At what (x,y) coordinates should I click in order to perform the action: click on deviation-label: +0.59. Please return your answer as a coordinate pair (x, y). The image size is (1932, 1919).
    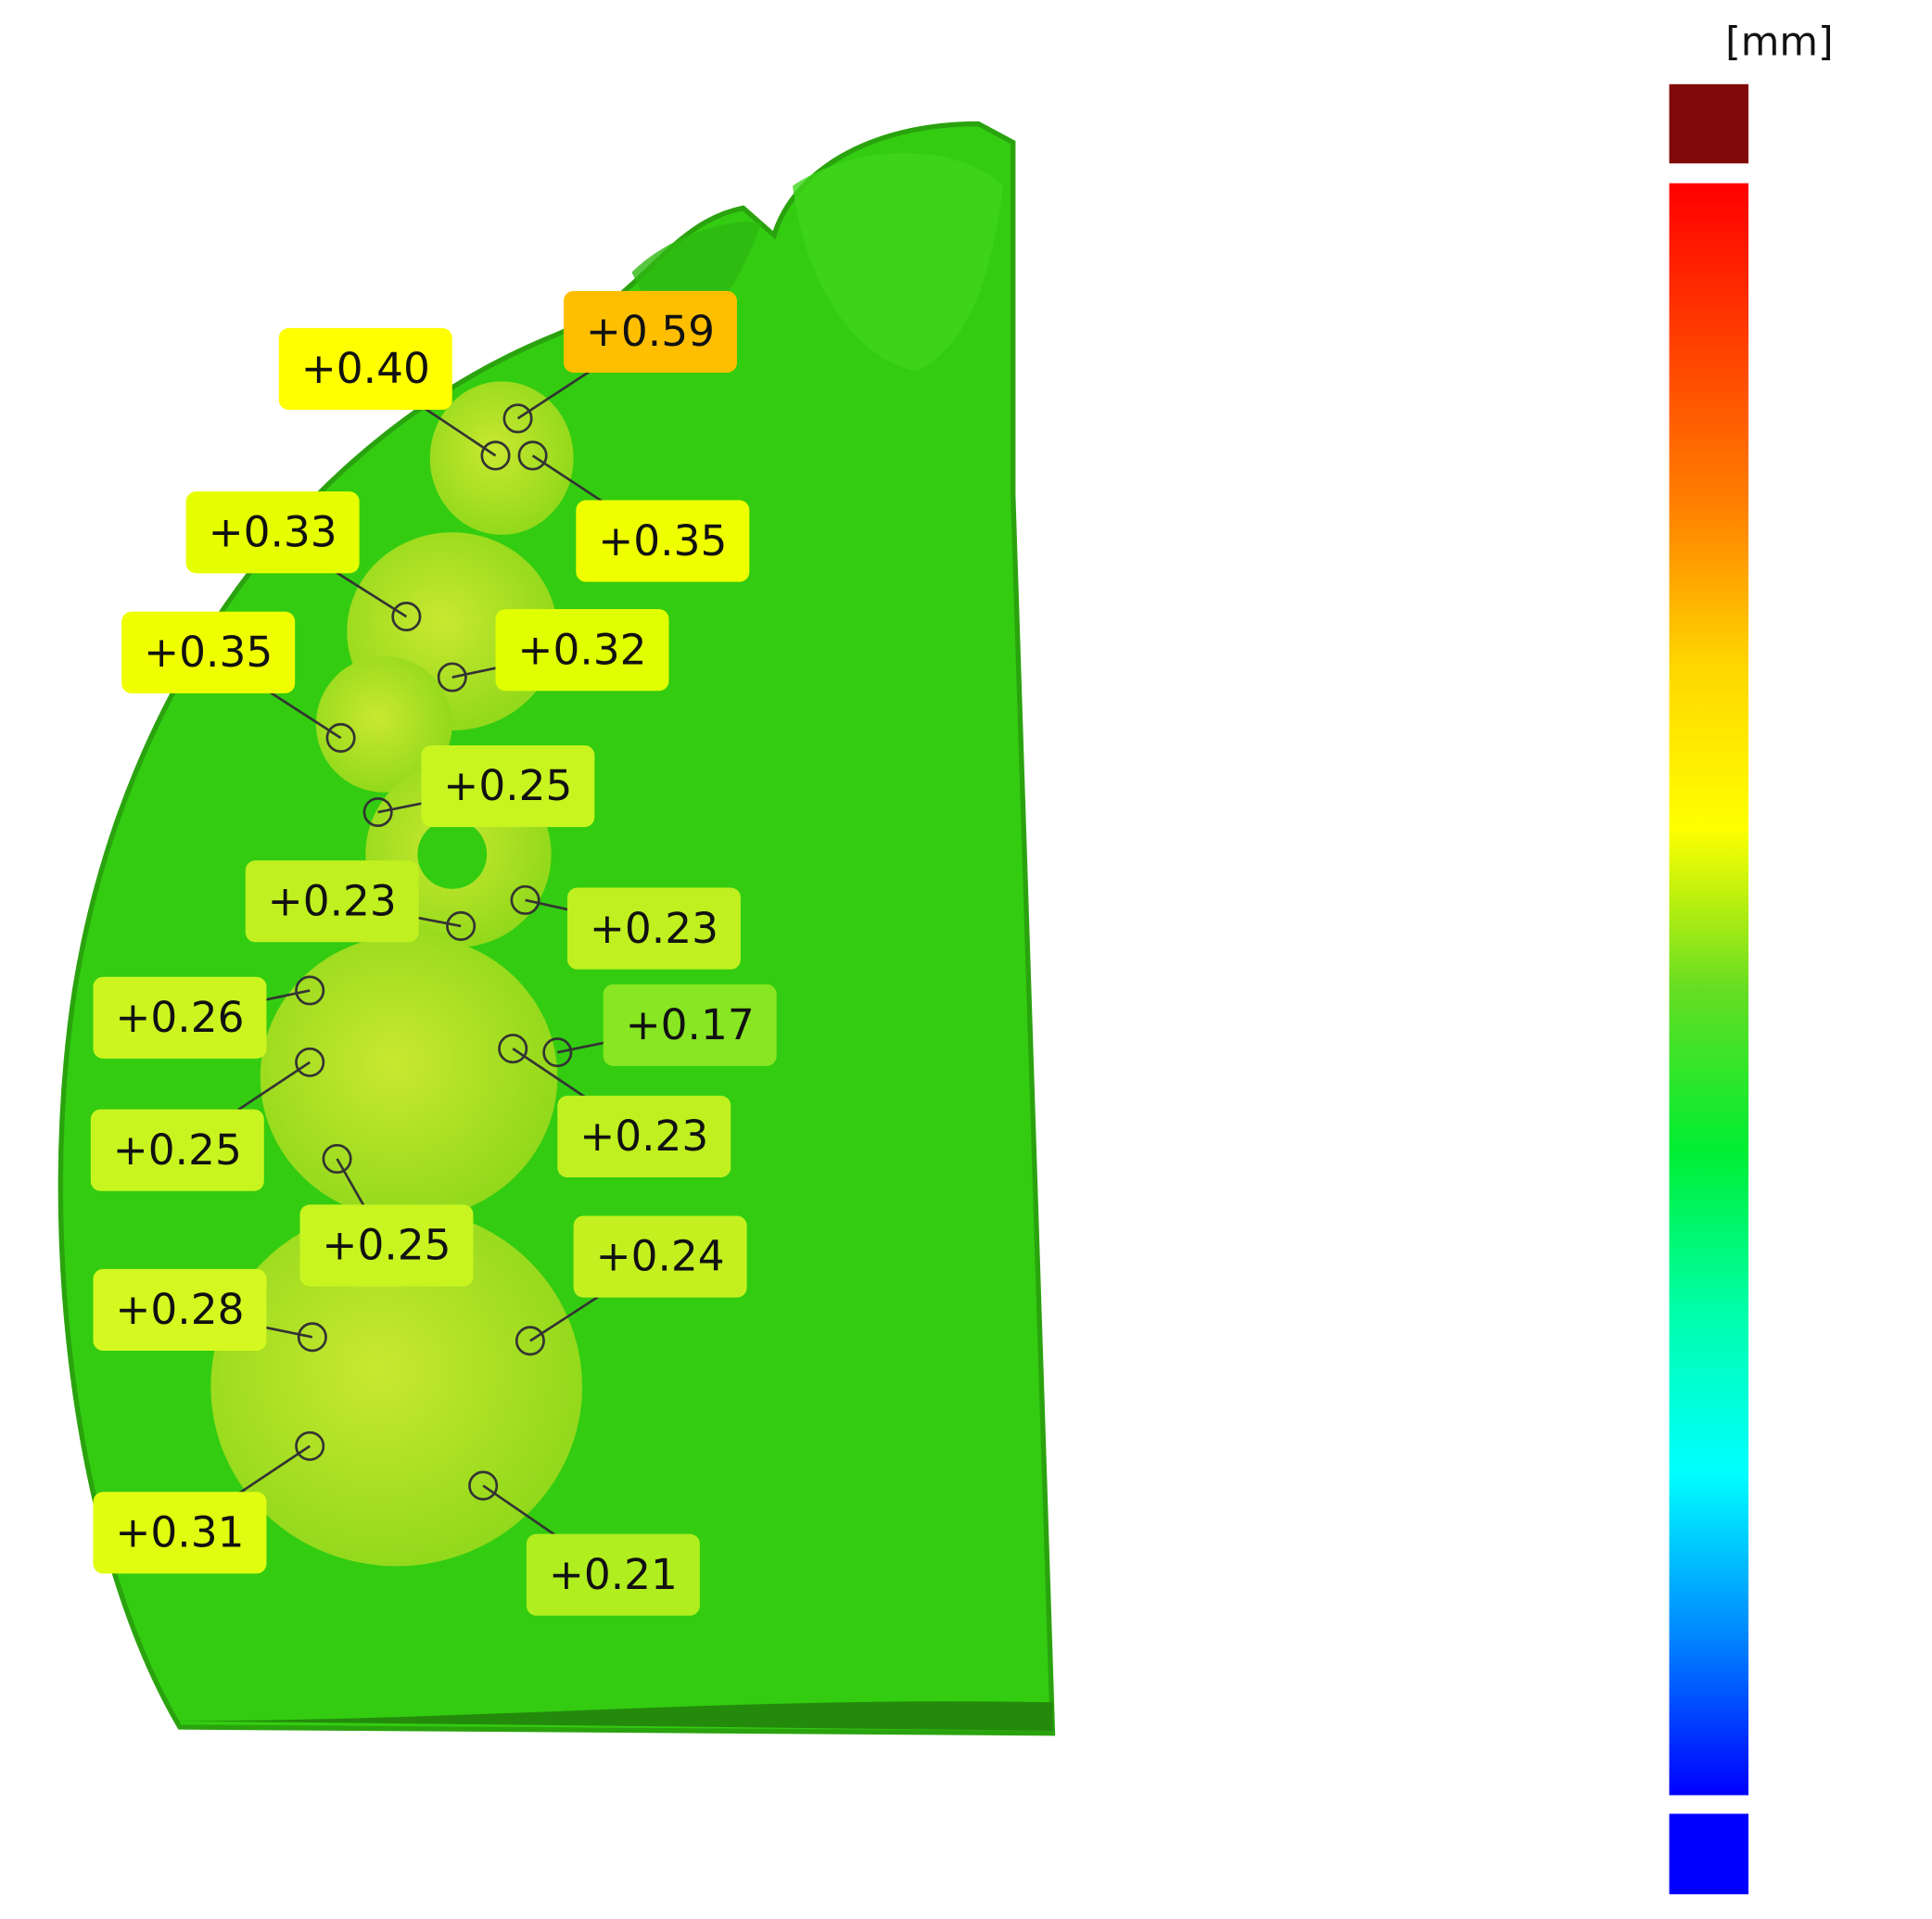
    Looking at the image, I should click on (650, 331).